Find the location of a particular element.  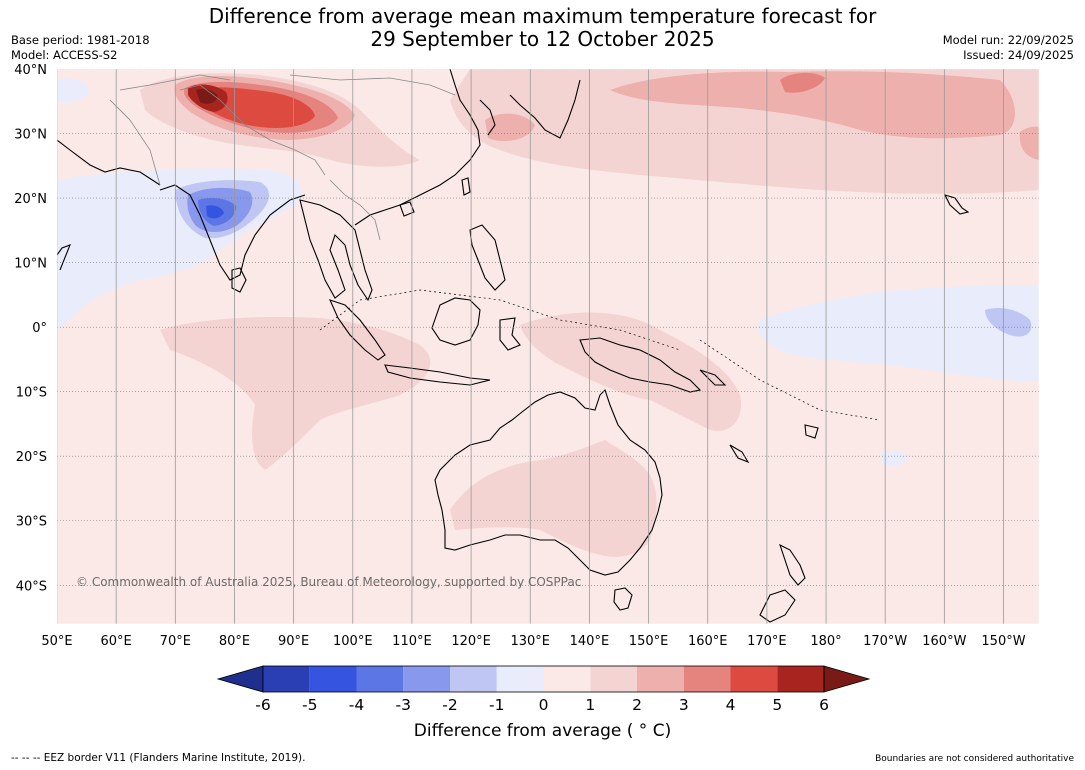

lon-tick-label: 120°E is located at coordinates (471, 641).